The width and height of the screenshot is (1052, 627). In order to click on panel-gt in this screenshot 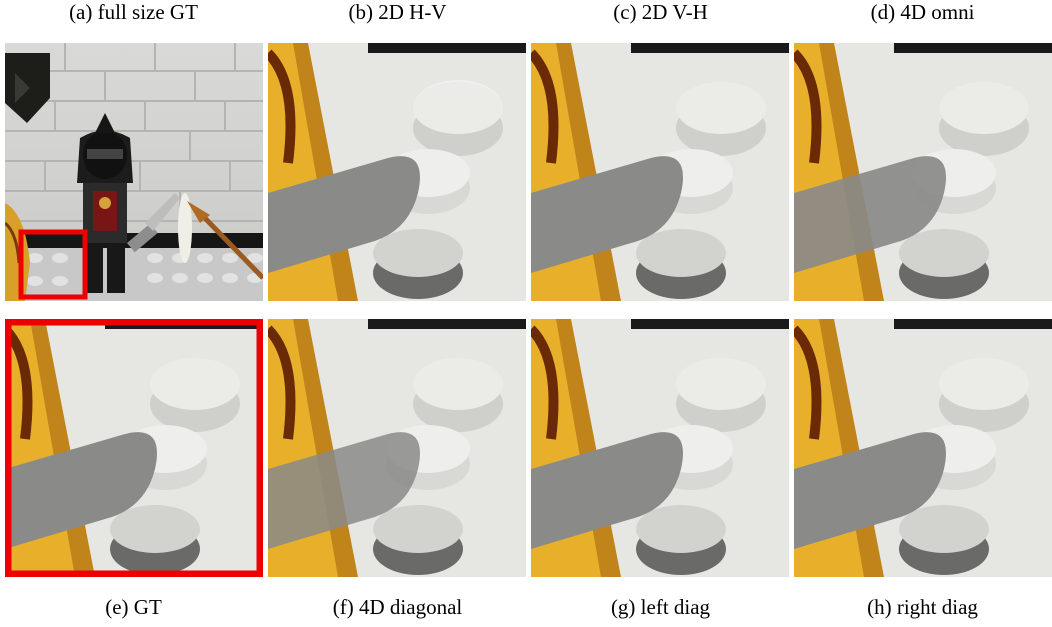, I will do `click(134, 448)`.